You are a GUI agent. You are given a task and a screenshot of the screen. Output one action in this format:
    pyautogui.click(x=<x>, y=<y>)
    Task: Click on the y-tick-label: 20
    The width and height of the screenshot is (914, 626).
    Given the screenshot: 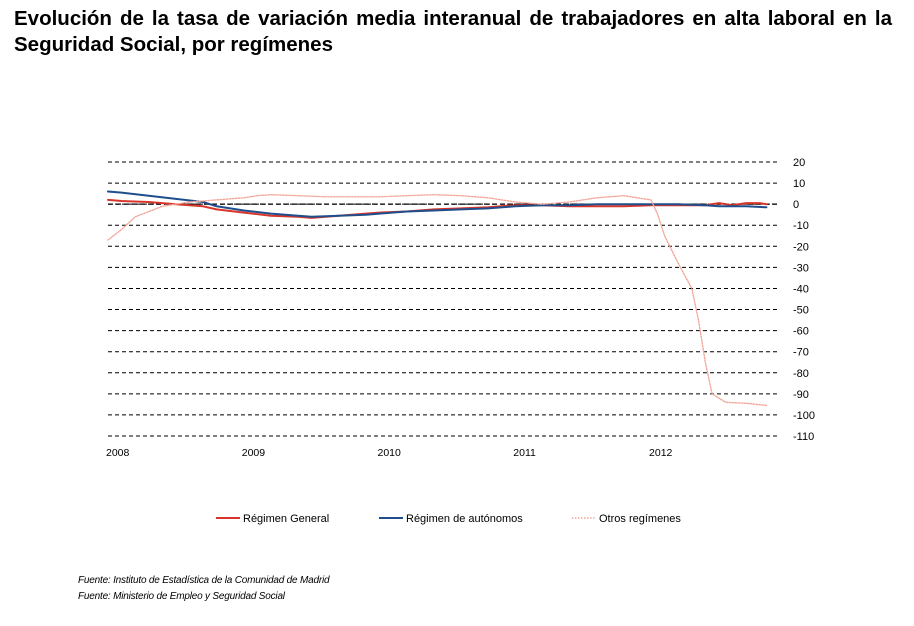 What is the action you would take?
    pyautogui.click(x=799, y=163)
    